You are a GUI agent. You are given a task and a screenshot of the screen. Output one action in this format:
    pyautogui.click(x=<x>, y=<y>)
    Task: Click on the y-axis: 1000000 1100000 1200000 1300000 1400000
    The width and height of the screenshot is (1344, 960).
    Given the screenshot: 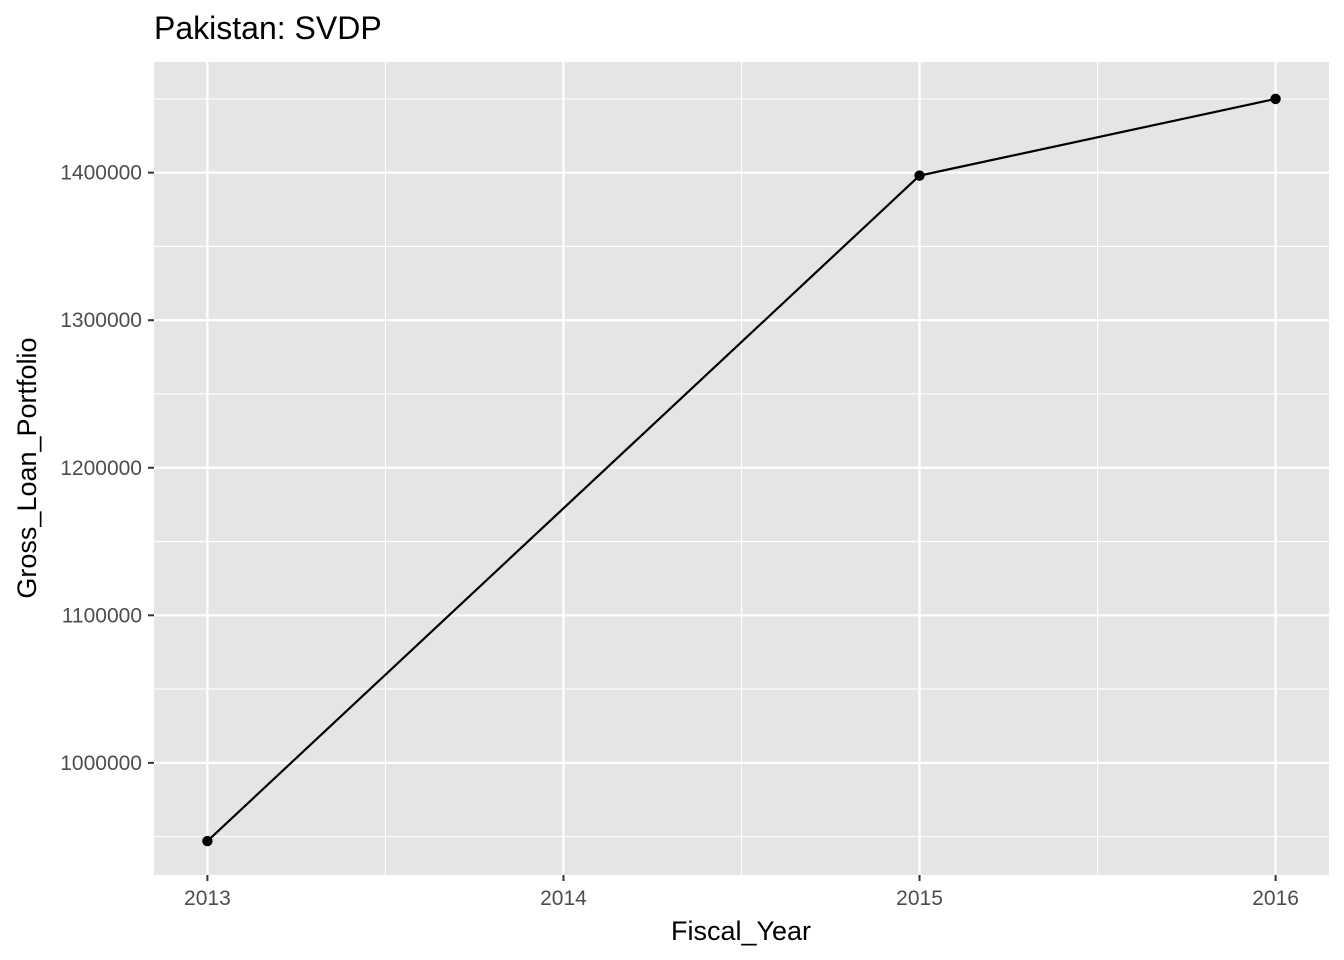 What is the action you would take?
    pyautogui.click(x=107, y=468)
    